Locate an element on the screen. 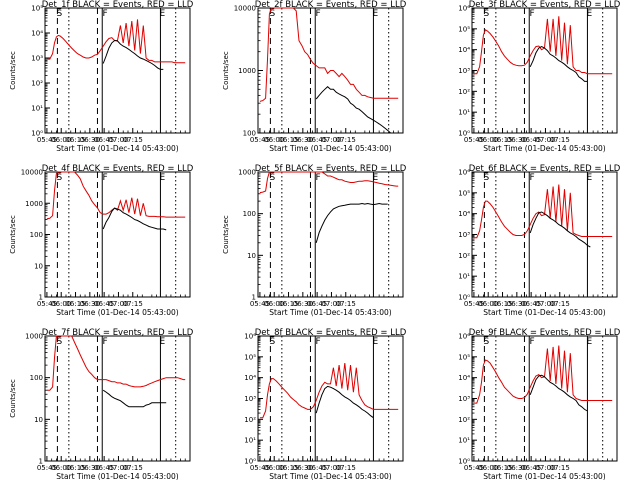  panel-title: Det_7f BLACK = Events, RED = LLD is located at coordinates (118, 333).